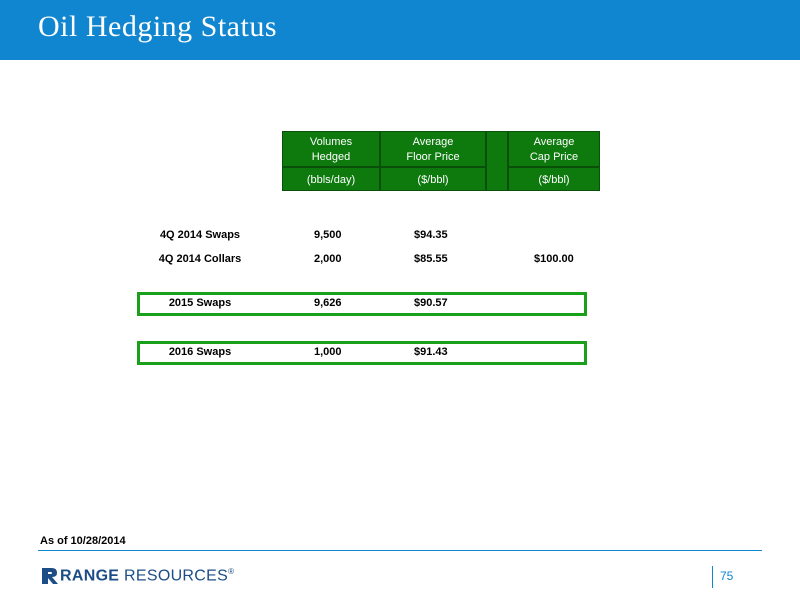 The height and width of the screenshot is (600, 800). What do you see at coordinates (727, 576) in the screenshot?
I see `page-number: 75` at bounding box center [727, 576].